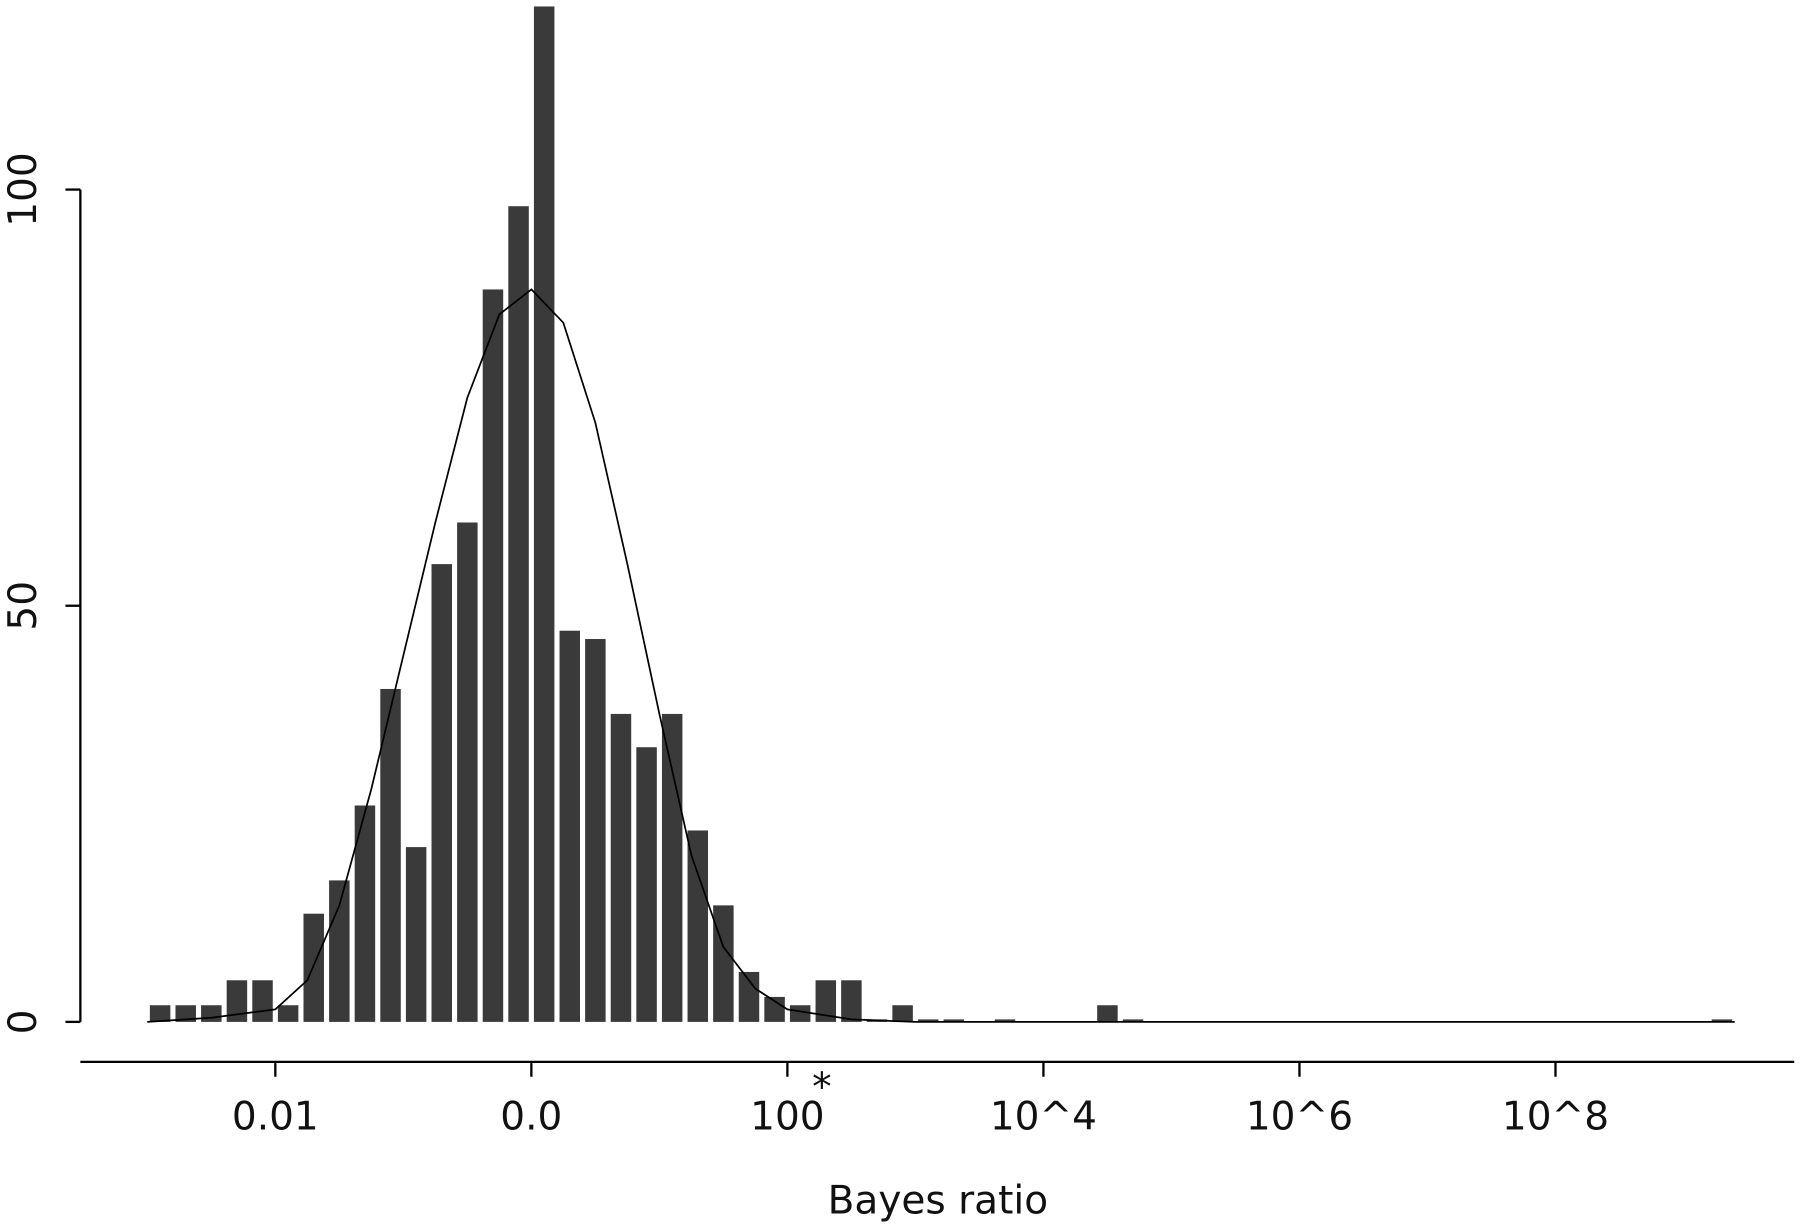 The height and width of the screenshot is (1226, 1800). Describe the element at coordinates (23, 189) in the screenshot. I see `y-tick-label: 100` at that location.